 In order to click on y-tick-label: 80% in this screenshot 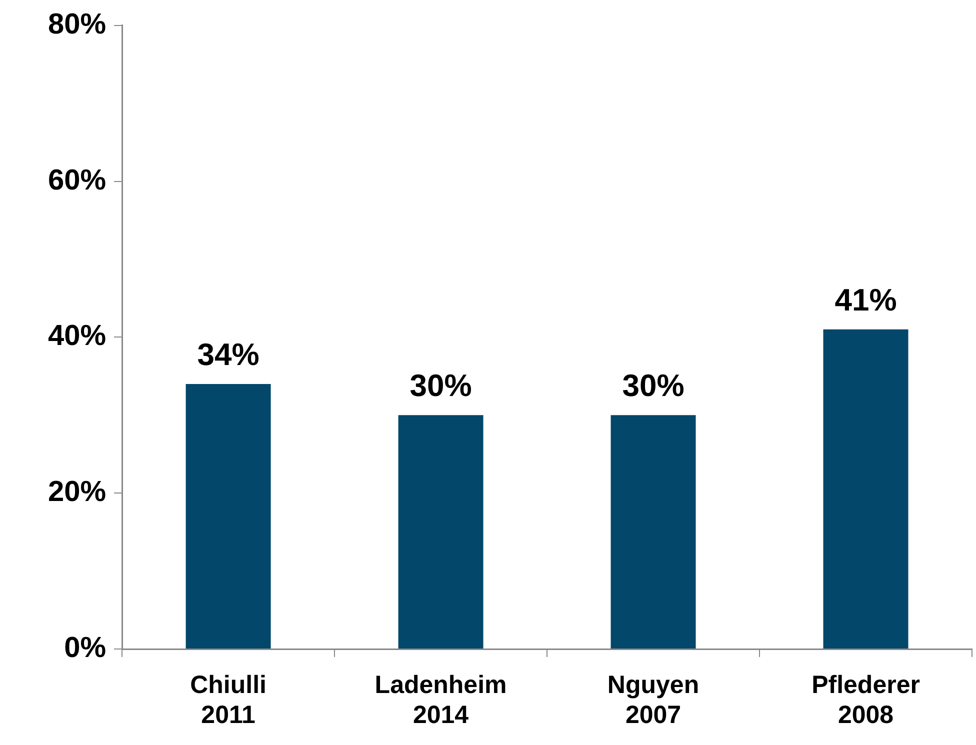, I will do `click(77, 24)`.